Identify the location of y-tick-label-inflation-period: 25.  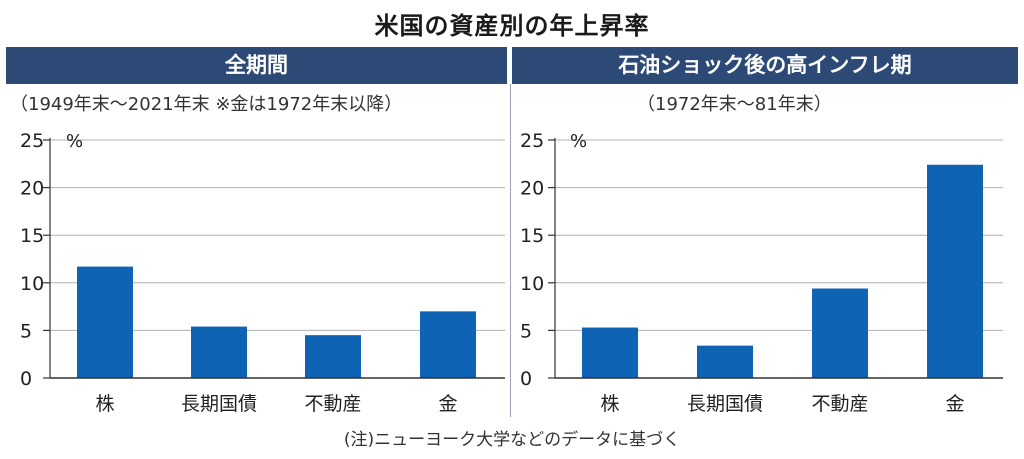
(532, 141).